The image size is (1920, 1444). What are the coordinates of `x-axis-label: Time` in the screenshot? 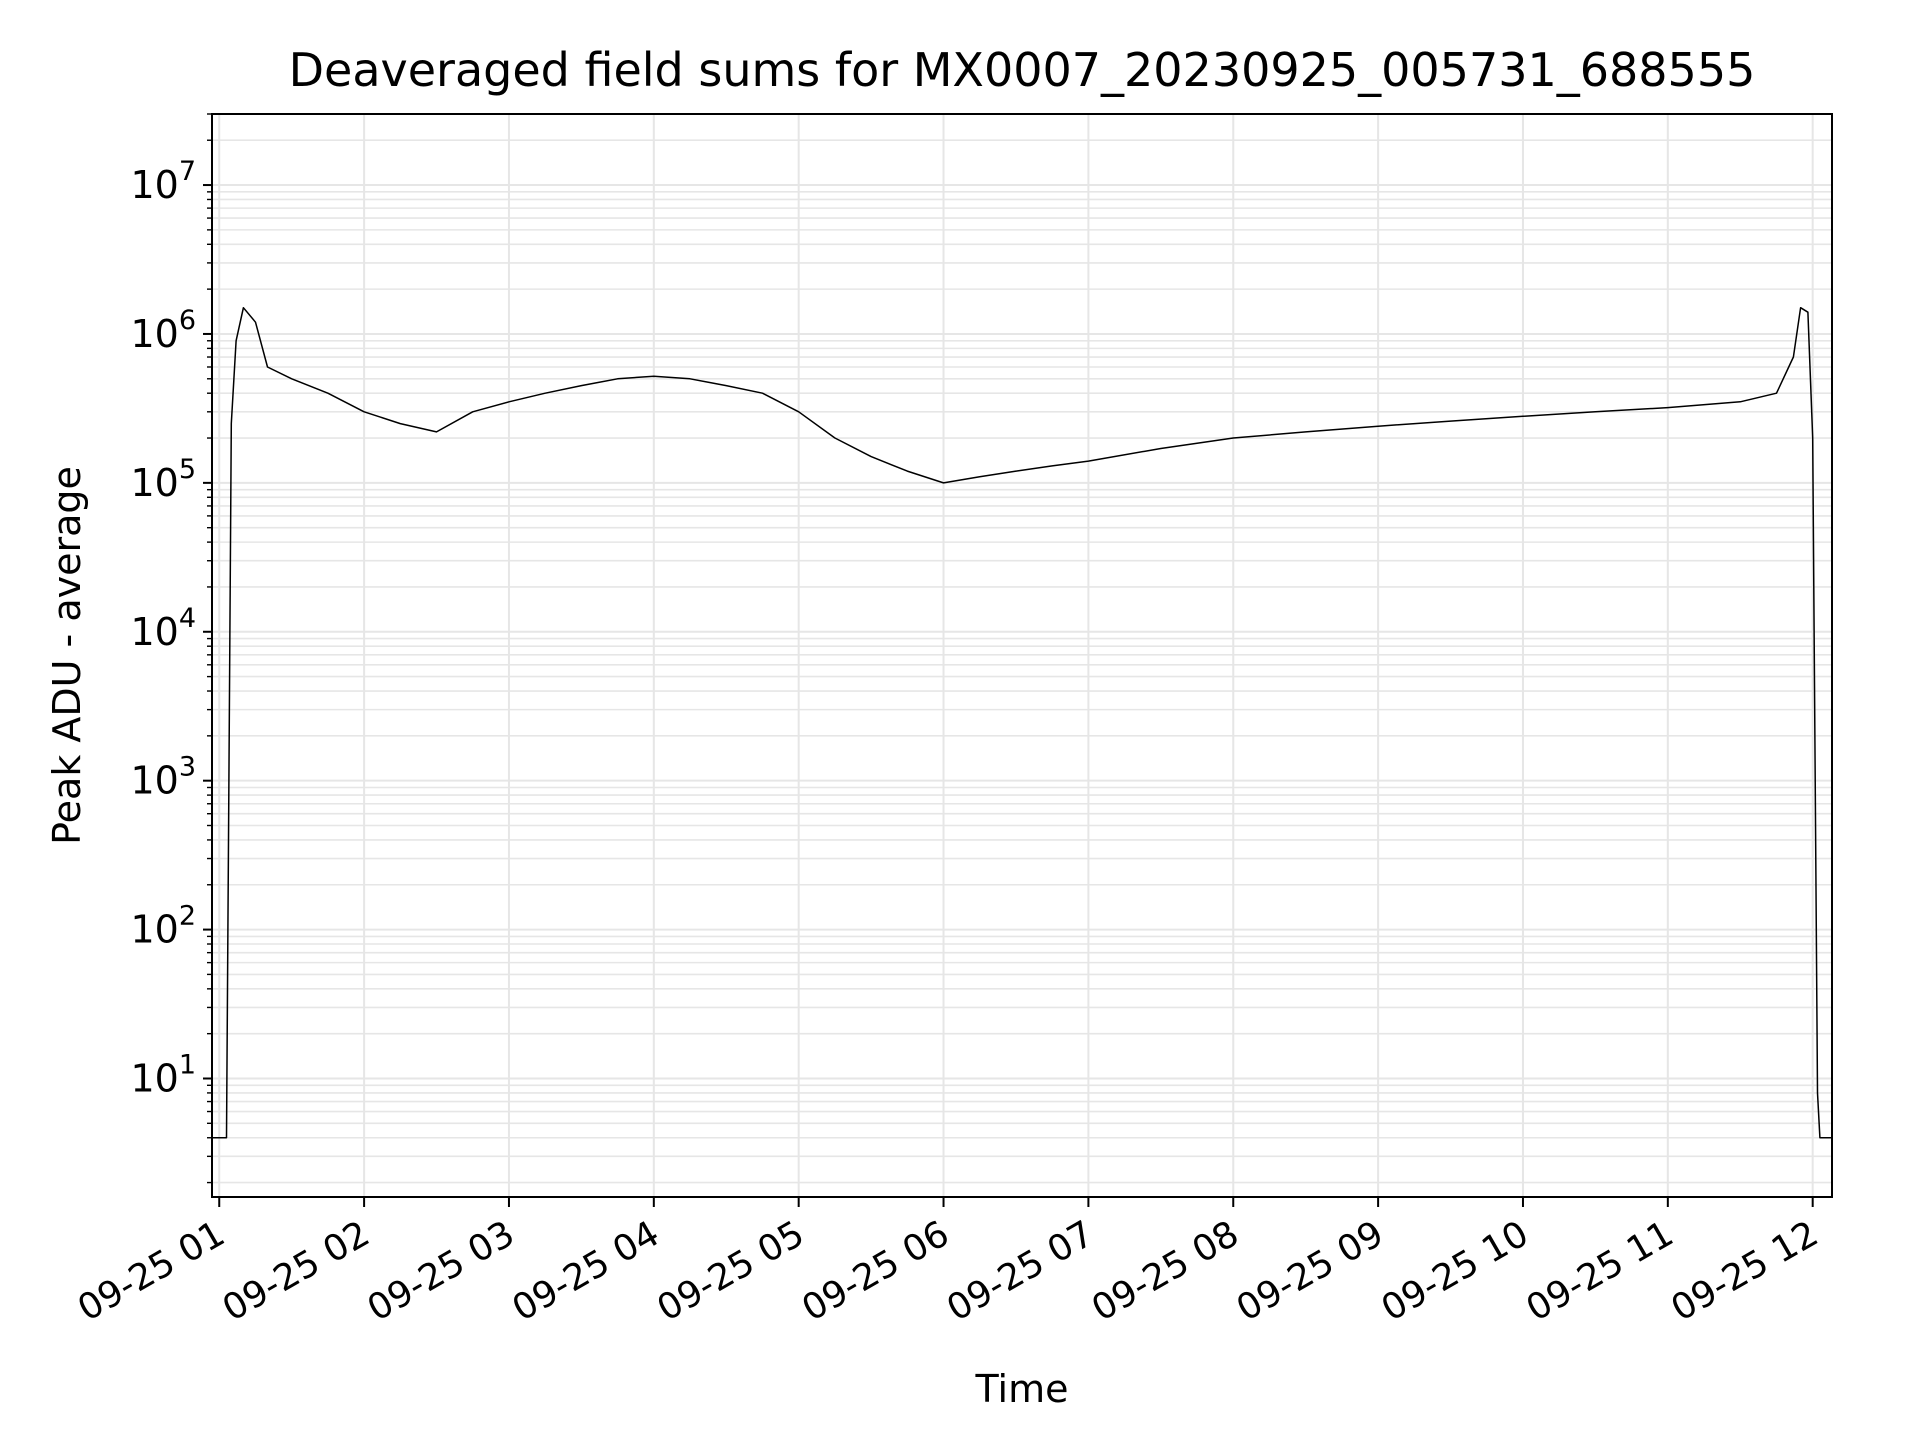 It's located at (1022, 1389).